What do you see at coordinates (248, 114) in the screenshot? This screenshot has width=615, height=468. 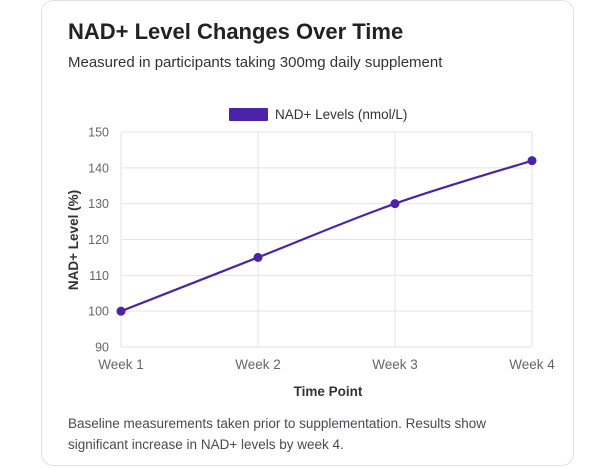 I see `legend-swatch` at bounding box center [248, 114].